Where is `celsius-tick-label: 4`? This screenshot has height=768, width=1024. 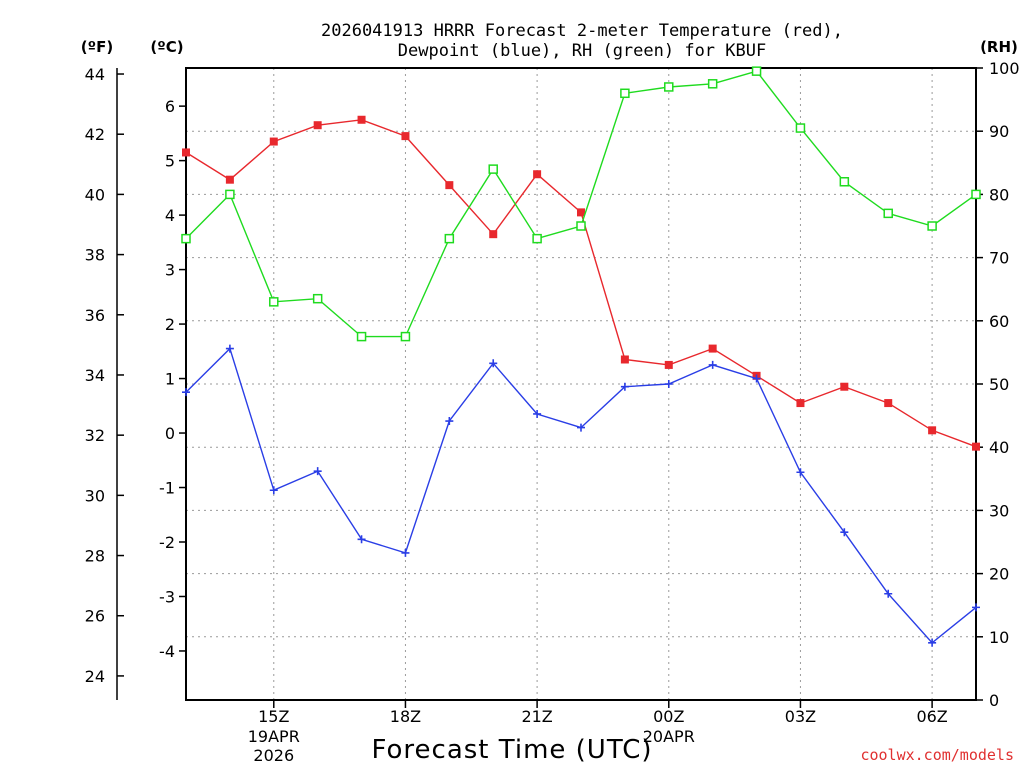
celsius-tick-label: 4 is located at coordinates (170, 215).